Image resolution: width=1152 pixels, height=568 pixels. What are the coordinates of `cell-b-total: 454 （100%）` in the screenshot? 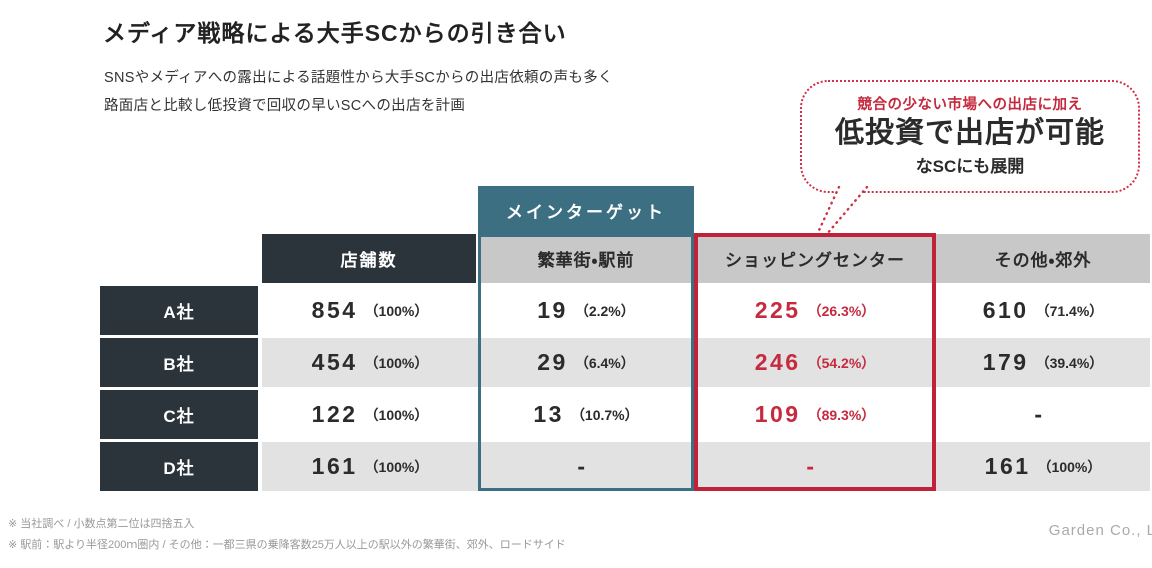 It's located at (370, 362).